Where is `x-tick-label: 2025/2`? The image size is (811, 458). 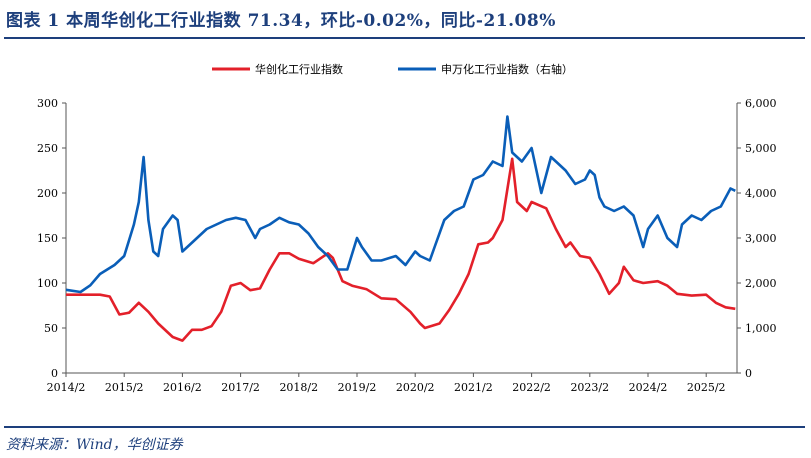
x-tick-label: 2025/2 is located at coordinates (706, 387).